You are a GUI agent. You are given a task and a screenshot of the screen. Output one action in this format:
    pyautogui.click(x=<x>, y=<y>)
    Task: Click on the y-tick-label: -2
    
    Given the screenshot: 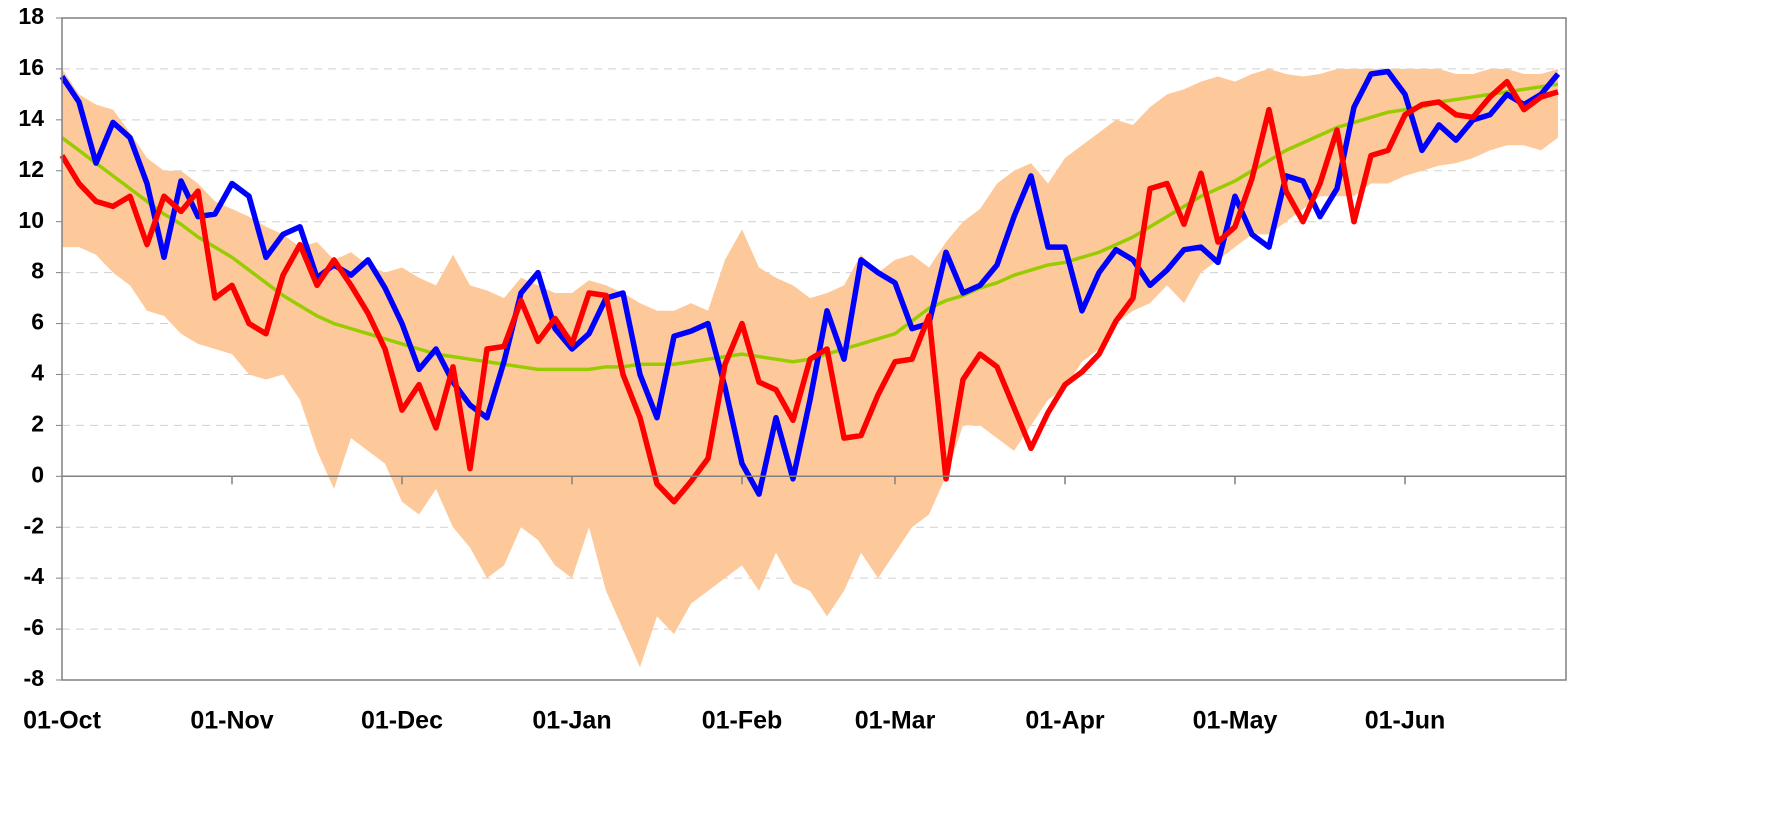 What is the action you would take?
    pyautogui.click(x=34, y=525)
    